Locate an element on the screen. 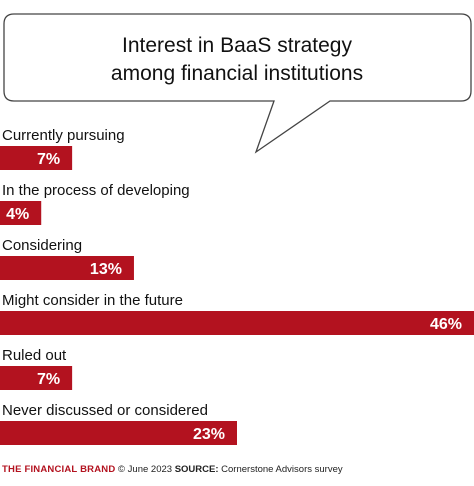 The width and height of the screenshot is (474, 486). value-label: 13% is located at coordinates (106, 269).